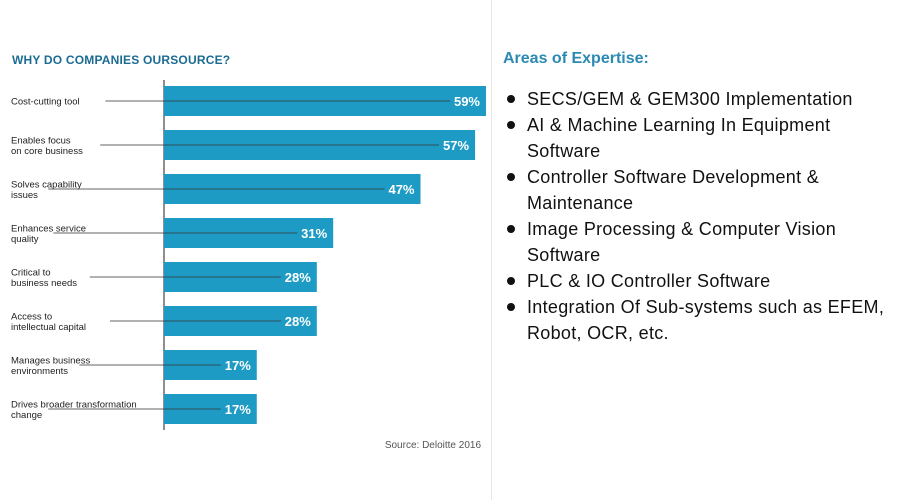 This screenshot has height=500, width=900. Describe the element at coordinates (432, 445) in the screenshot. I see `chart-source: Source: Deloitte 2016` at that location.